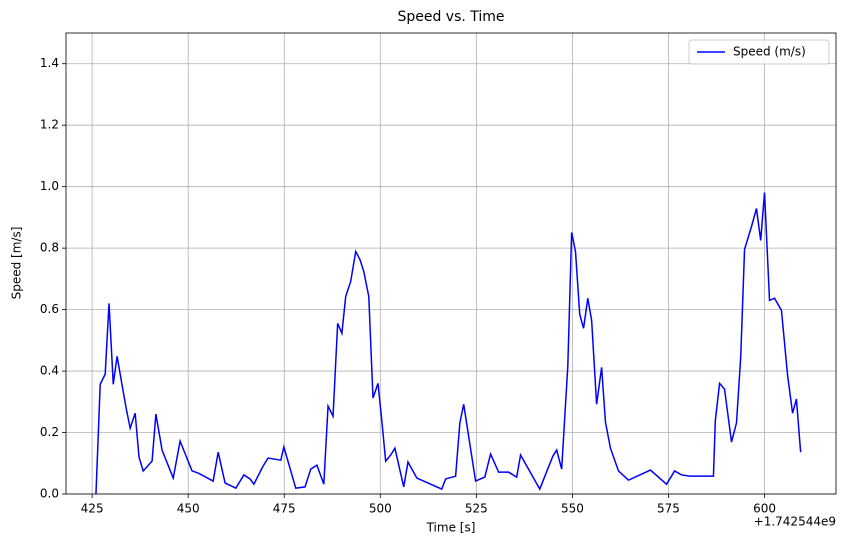 The width and height of the screenshot is (846, 547). What do you see at coordinates (380, 509) in the screenshot?
I see `x-tick-label: 500` at bounding box center [380, 509].